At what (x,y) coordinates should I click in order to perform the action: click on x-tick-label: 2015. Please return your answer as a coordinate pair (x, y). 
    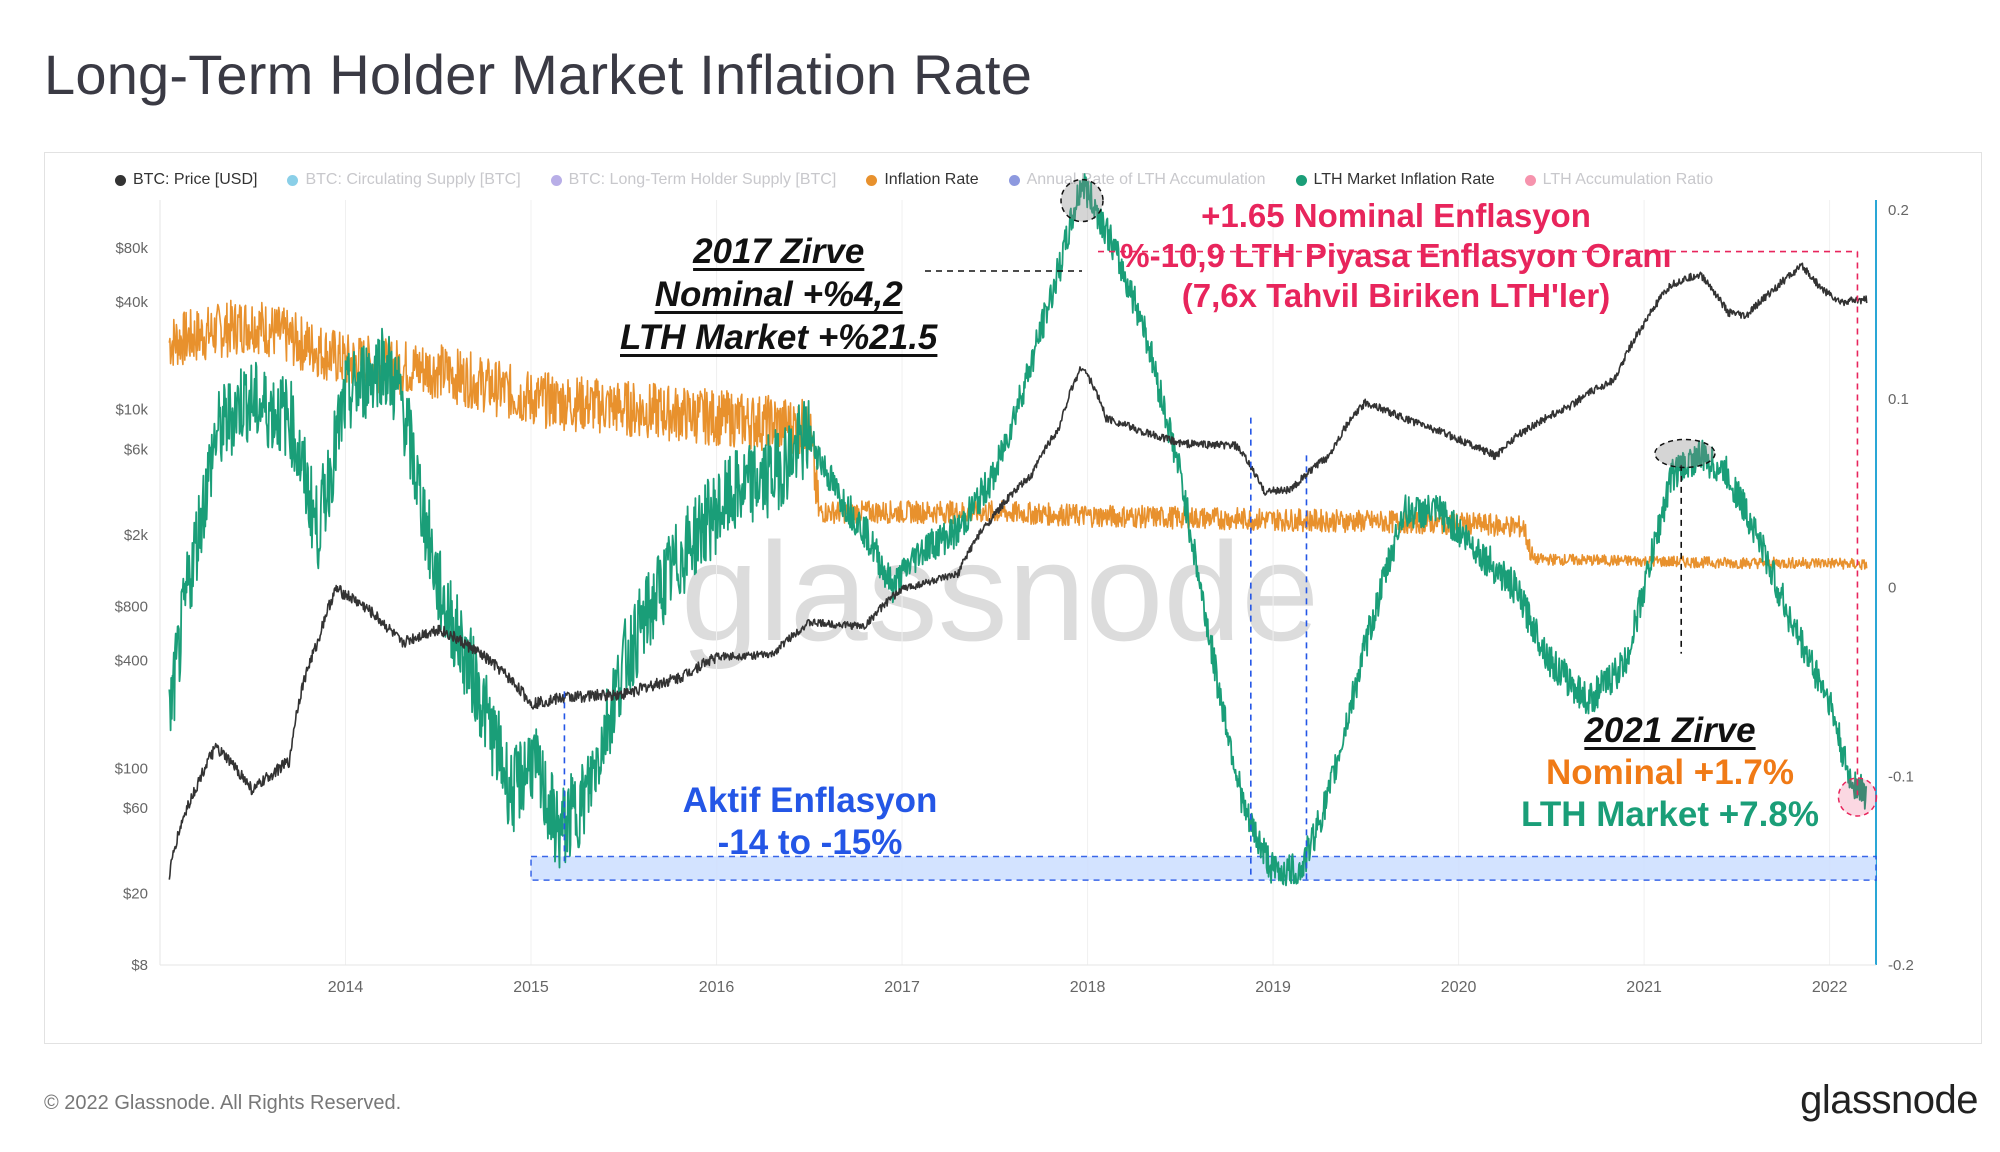
    Looking at the image, I should click on (531, 987).